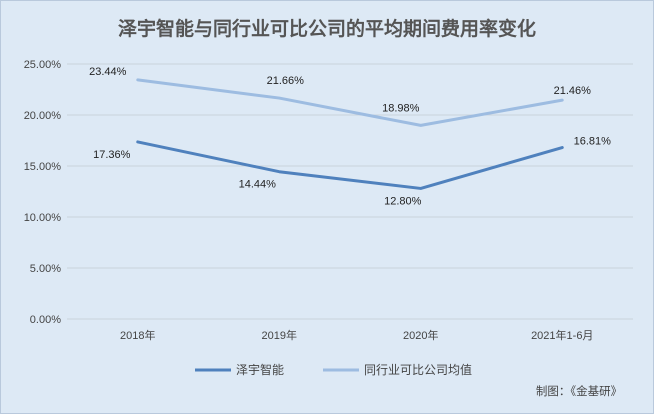  I want to click on y-tick-label: 5.00%, so click(45, 269).